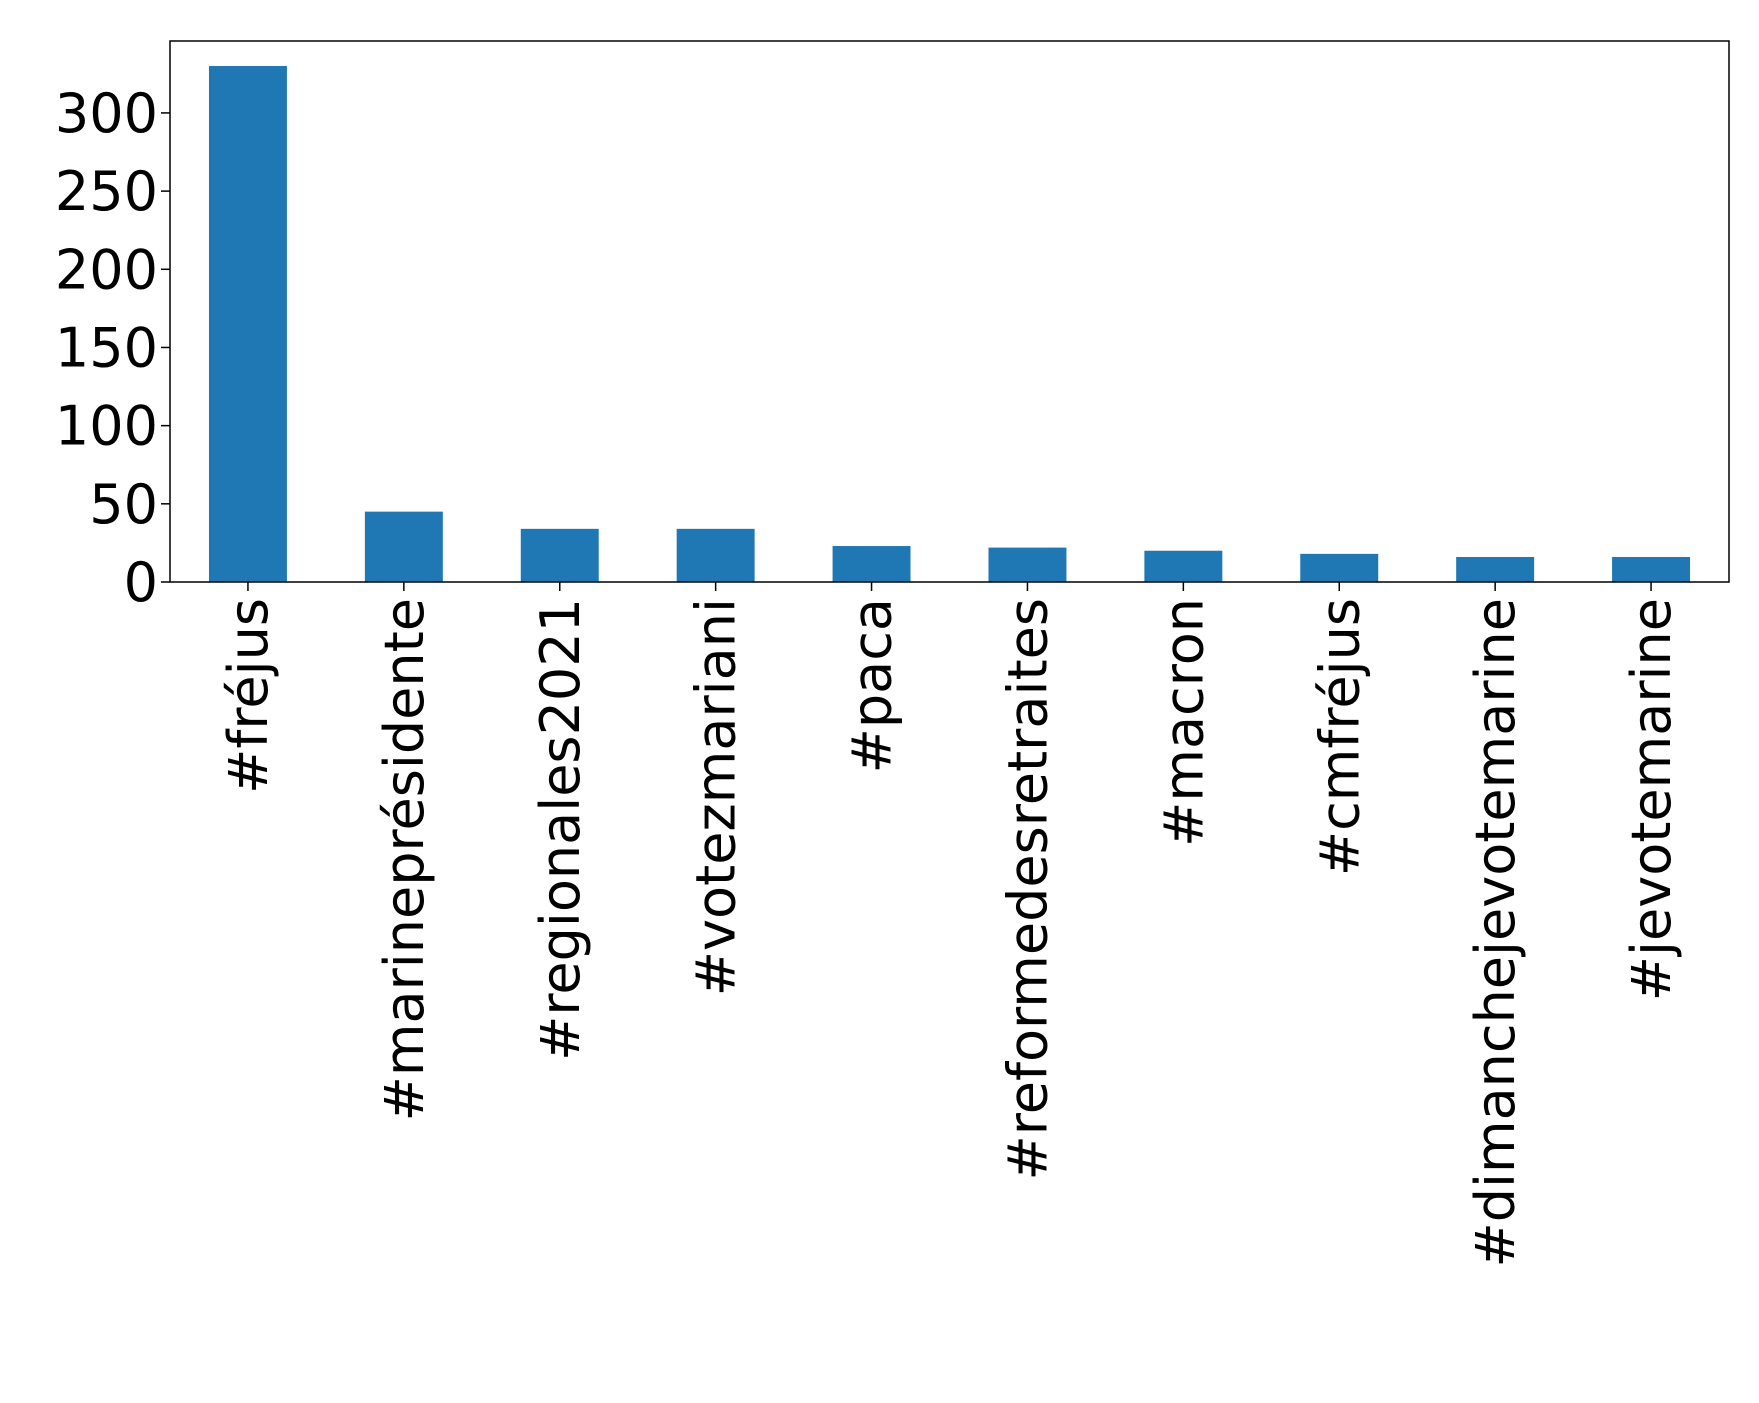  What do you see at coordinates (106, 191) in the screenshot?
I see `y-tick-label-5: 250` at bounding box center [106, 191].